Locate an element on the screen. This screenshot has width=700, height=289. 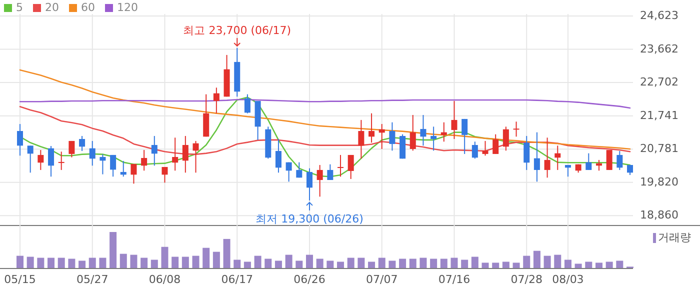
y-tick-label: 23,662 is located at coordinates (659, 49).